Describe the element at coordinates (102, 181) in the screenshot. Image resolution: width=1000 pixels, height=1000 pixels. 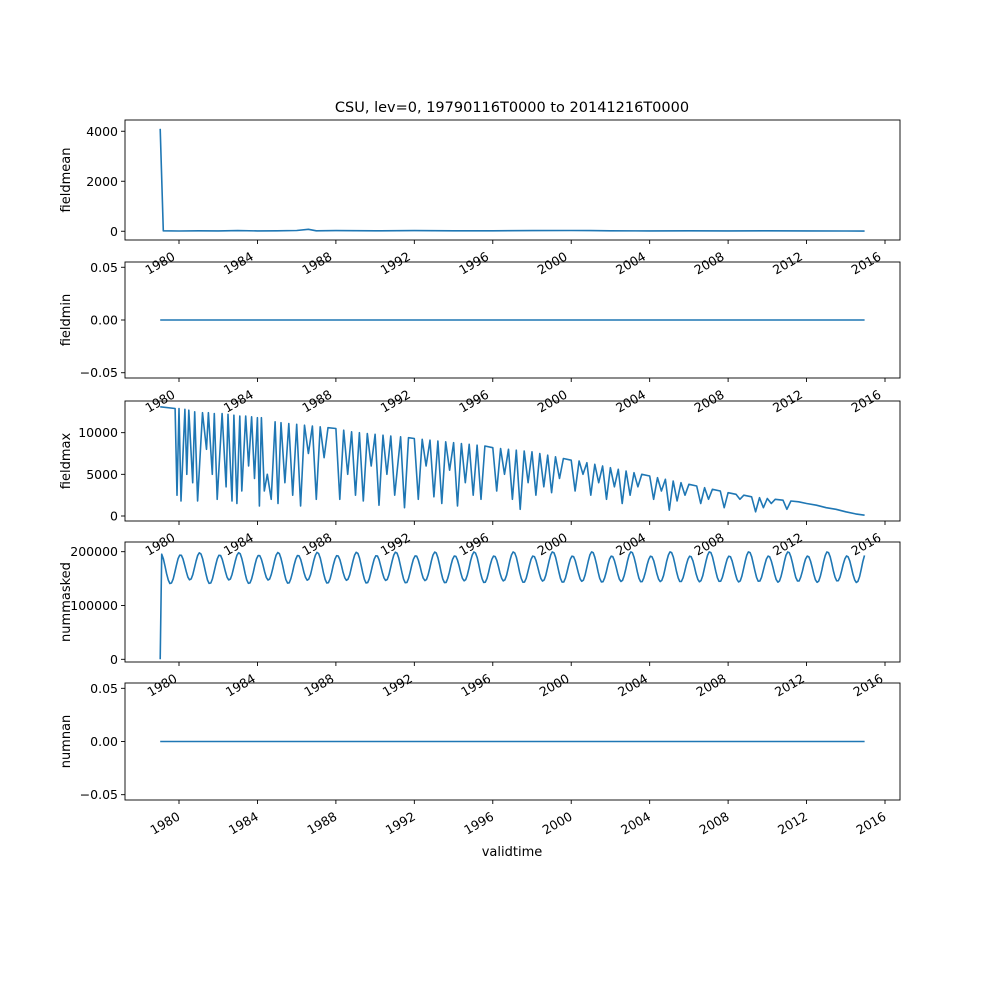
I see `y-tick-label: 2000` at that location.